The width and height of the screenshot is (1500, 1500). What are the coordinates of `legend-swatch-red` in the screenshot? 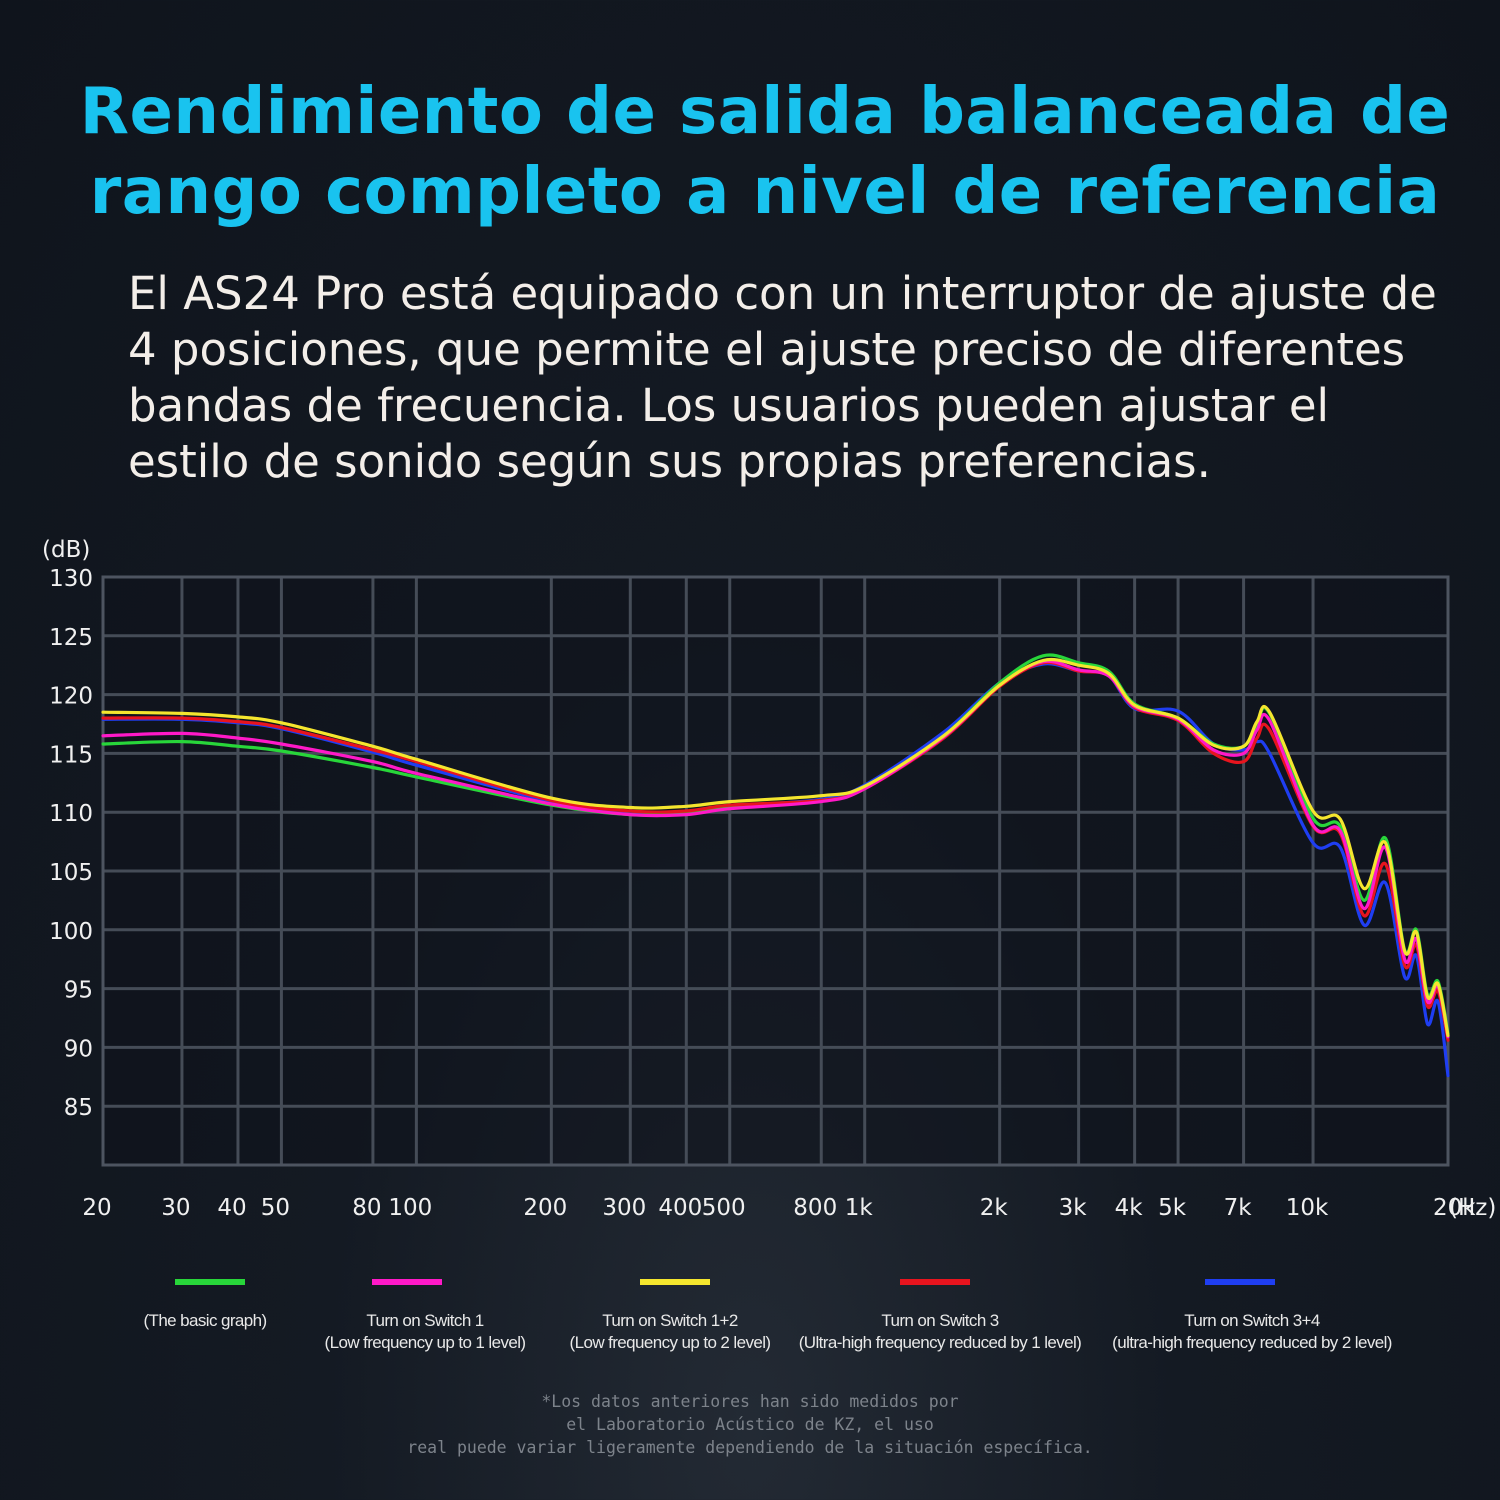 It's located at (935, 1282).